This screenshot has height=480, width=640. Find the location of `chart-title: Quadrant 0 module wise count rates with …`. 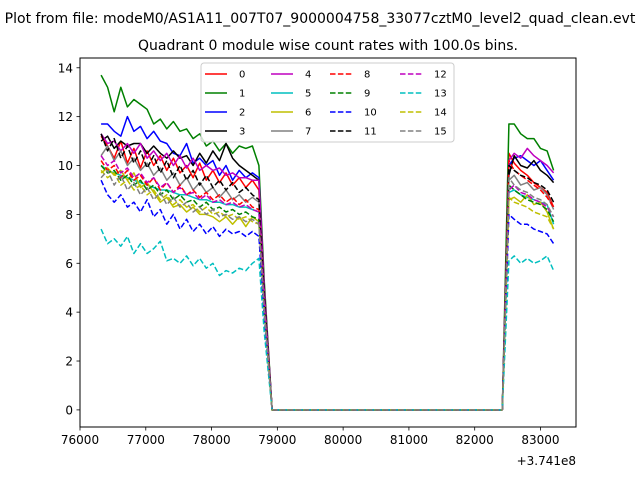

chart-title: Quadrant 0 module wise count rates with … is located at coordinates (328, 46).